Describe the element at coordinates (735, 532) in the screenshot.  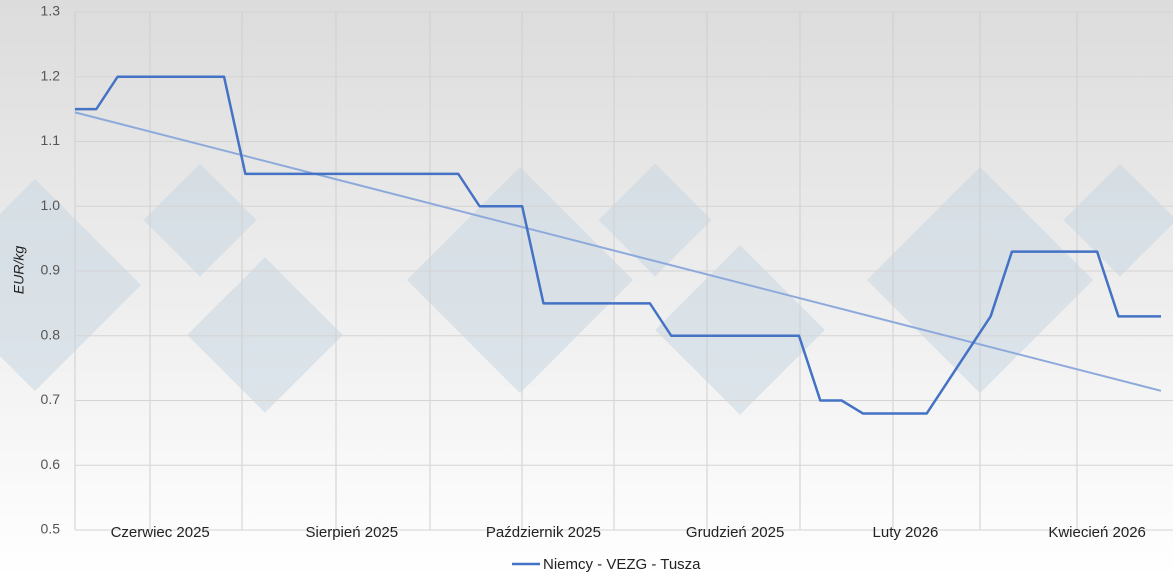
I see `x-tick-label: Grudzień 2025` at that location.